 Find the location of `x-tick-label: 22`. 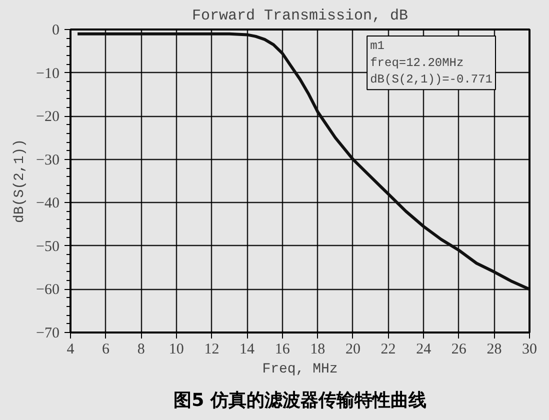

x-tick-label: 22 is located at coordinates (388, 350).